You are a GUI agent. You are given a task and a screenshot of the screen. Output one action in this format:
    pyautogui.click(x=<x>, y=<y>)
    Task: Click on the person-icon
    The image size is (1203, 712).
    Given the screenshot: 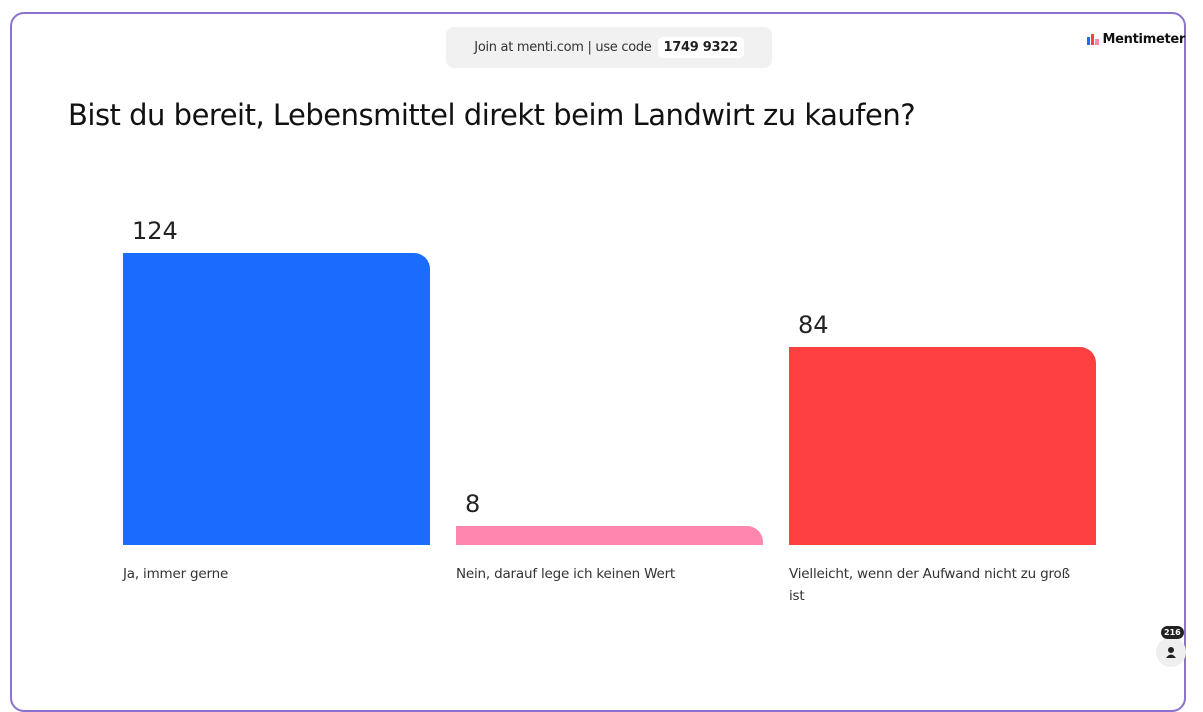 What is the action you would take?
    pyautogui.click(x=1171, y=652)
    